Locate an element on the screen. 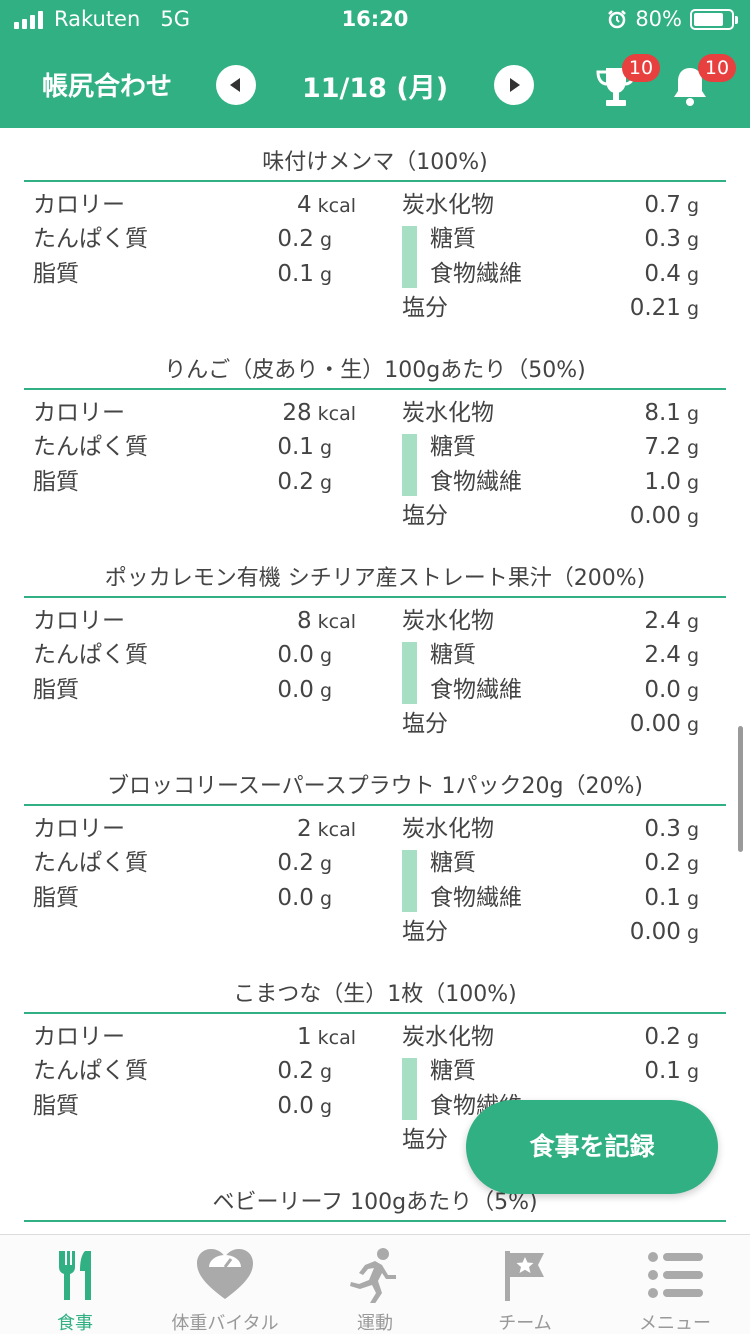 The image size is (750, 1335). scrollbar is located at coordinates (740, 789).